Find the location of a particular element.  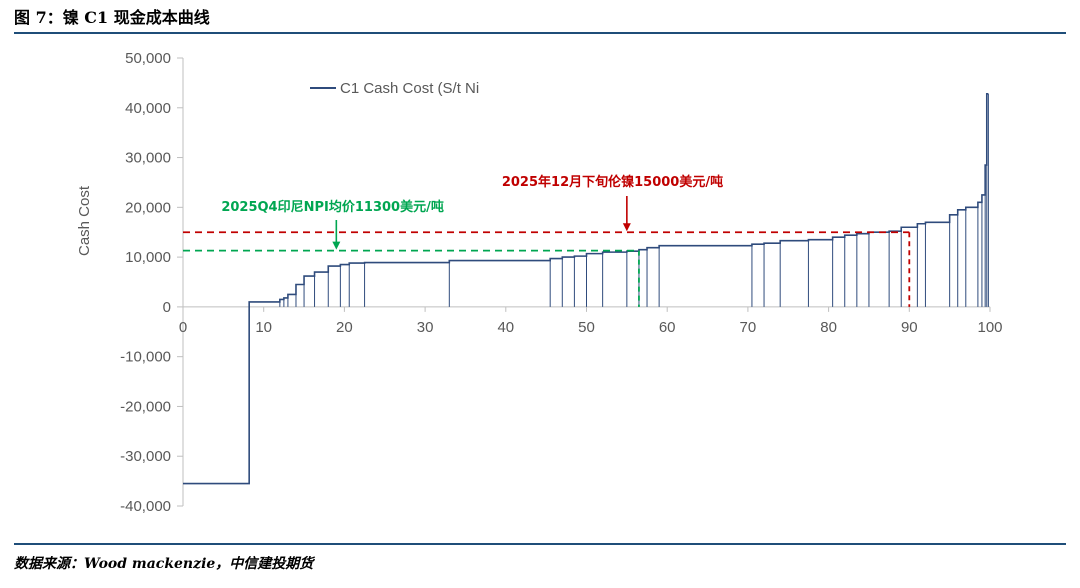

figure-title: 图 7：镍 C1 现金成本曲线 is located at coordinates (112, 17).